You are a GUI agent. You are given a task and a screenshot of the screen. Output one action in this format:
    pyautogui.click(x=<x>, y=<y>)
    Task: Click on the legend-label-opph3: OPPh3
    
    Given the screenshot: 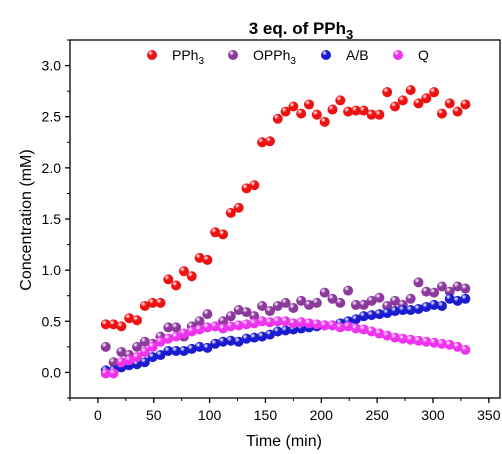 What is the action you would take?
    pyautogui.click(x=274, y=57)
    